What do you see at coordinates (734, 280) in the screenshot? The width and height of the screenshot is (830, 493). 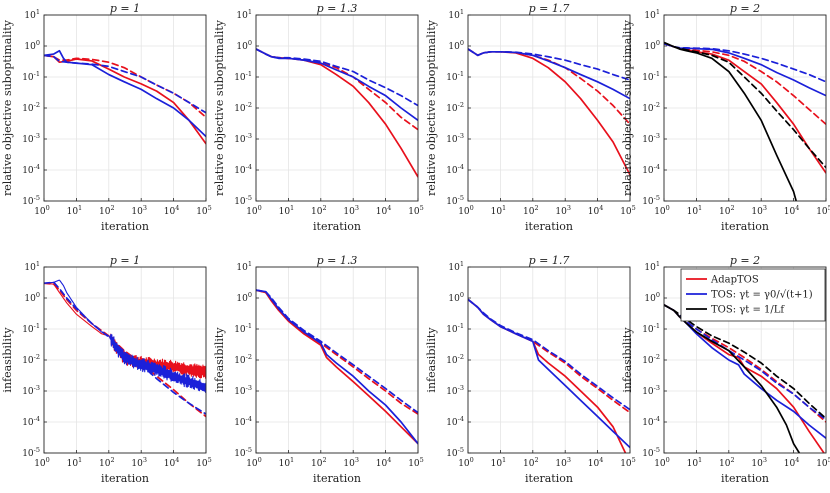 I see `legend-label: AdapTOS` at bounding box center [734, 280].